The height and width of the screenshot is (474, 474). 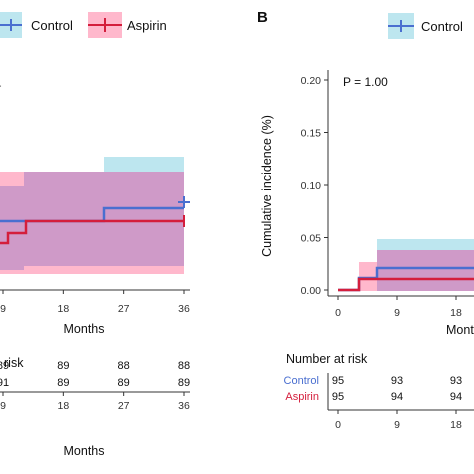 What do you see at coordinates (4, 383) in the screenshot?
I see `panel-a-risk-value: 91` at bounding box center [4, 383].